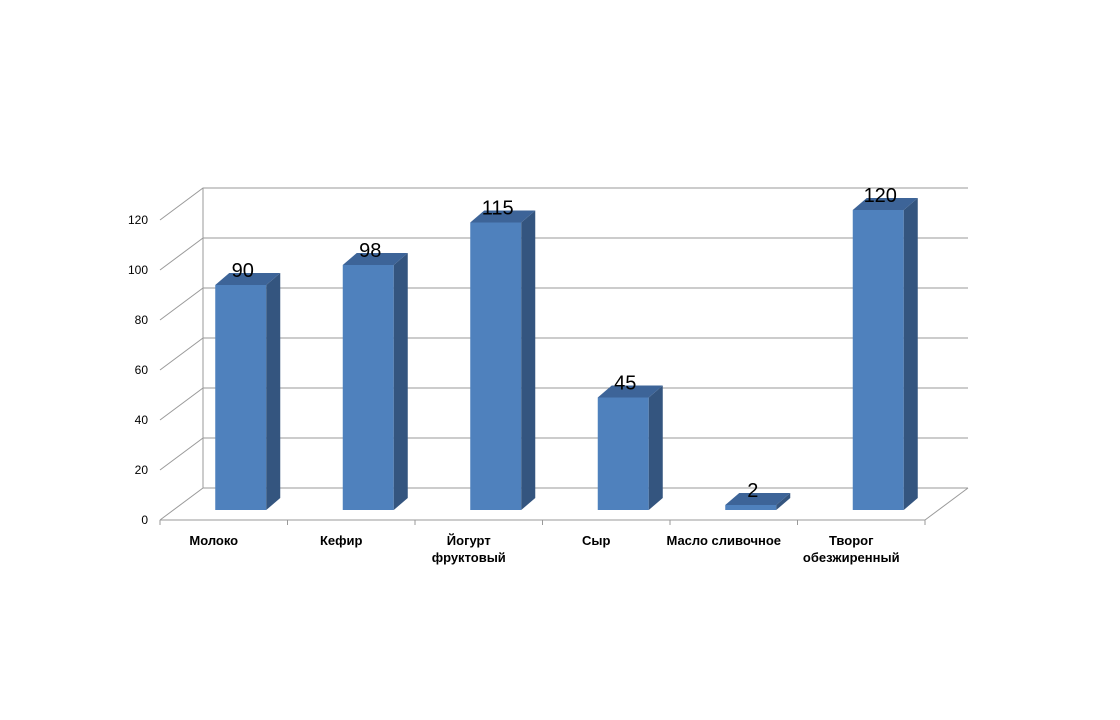 Image resolution: width=1120 pixels, height=720 pixels. What do you see at coordinates (341, 540) in the screenshot?
I see `category-label: Кефир` at bounding box center [341, 540].